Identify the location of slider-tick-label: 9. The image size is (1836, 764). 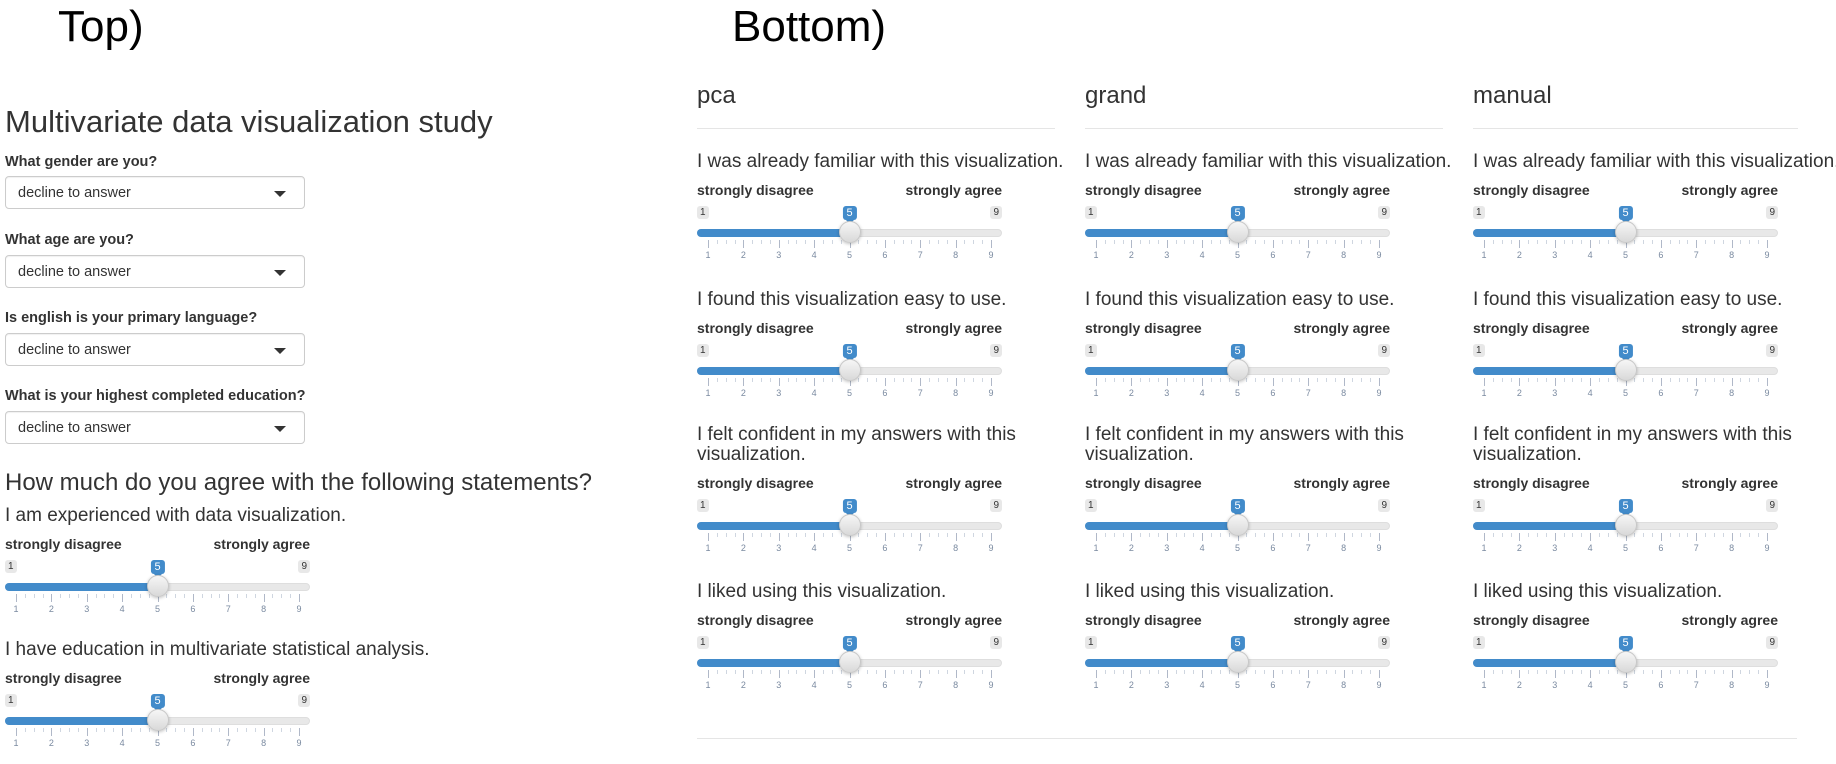
(1767, 255).